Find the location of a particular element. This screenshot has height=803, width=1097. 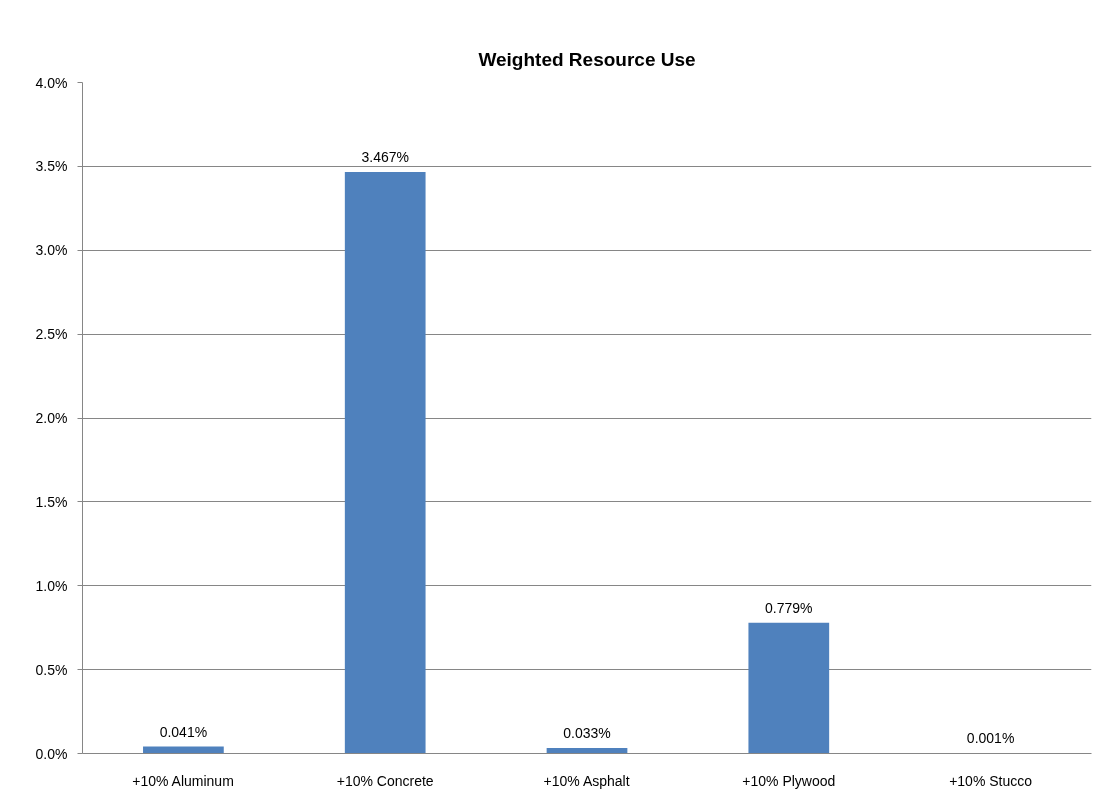

chart-title: Weighted Resource Use is located at coordinates (587, 59).